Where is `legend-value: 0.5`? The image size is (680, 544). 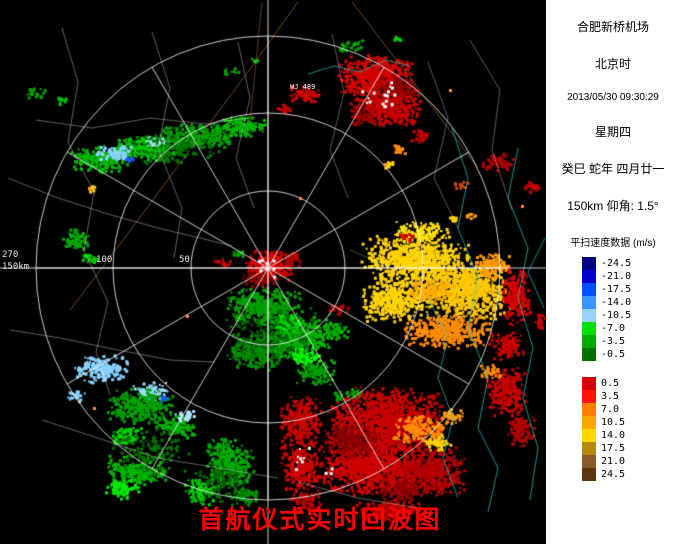
legend-value: 0.5 is located at coordinates (610, 383).